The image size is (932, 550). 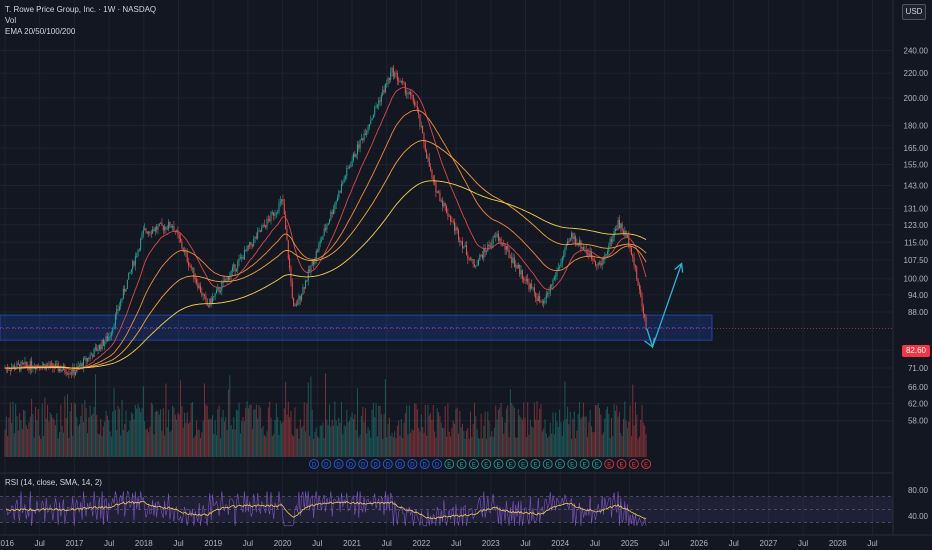 What do you see at coordinates (53, 482) in the screenshot?
I see `rsi-label: RSI (14, close, SMA, 14, 2)` at bounding box center [53, 482].